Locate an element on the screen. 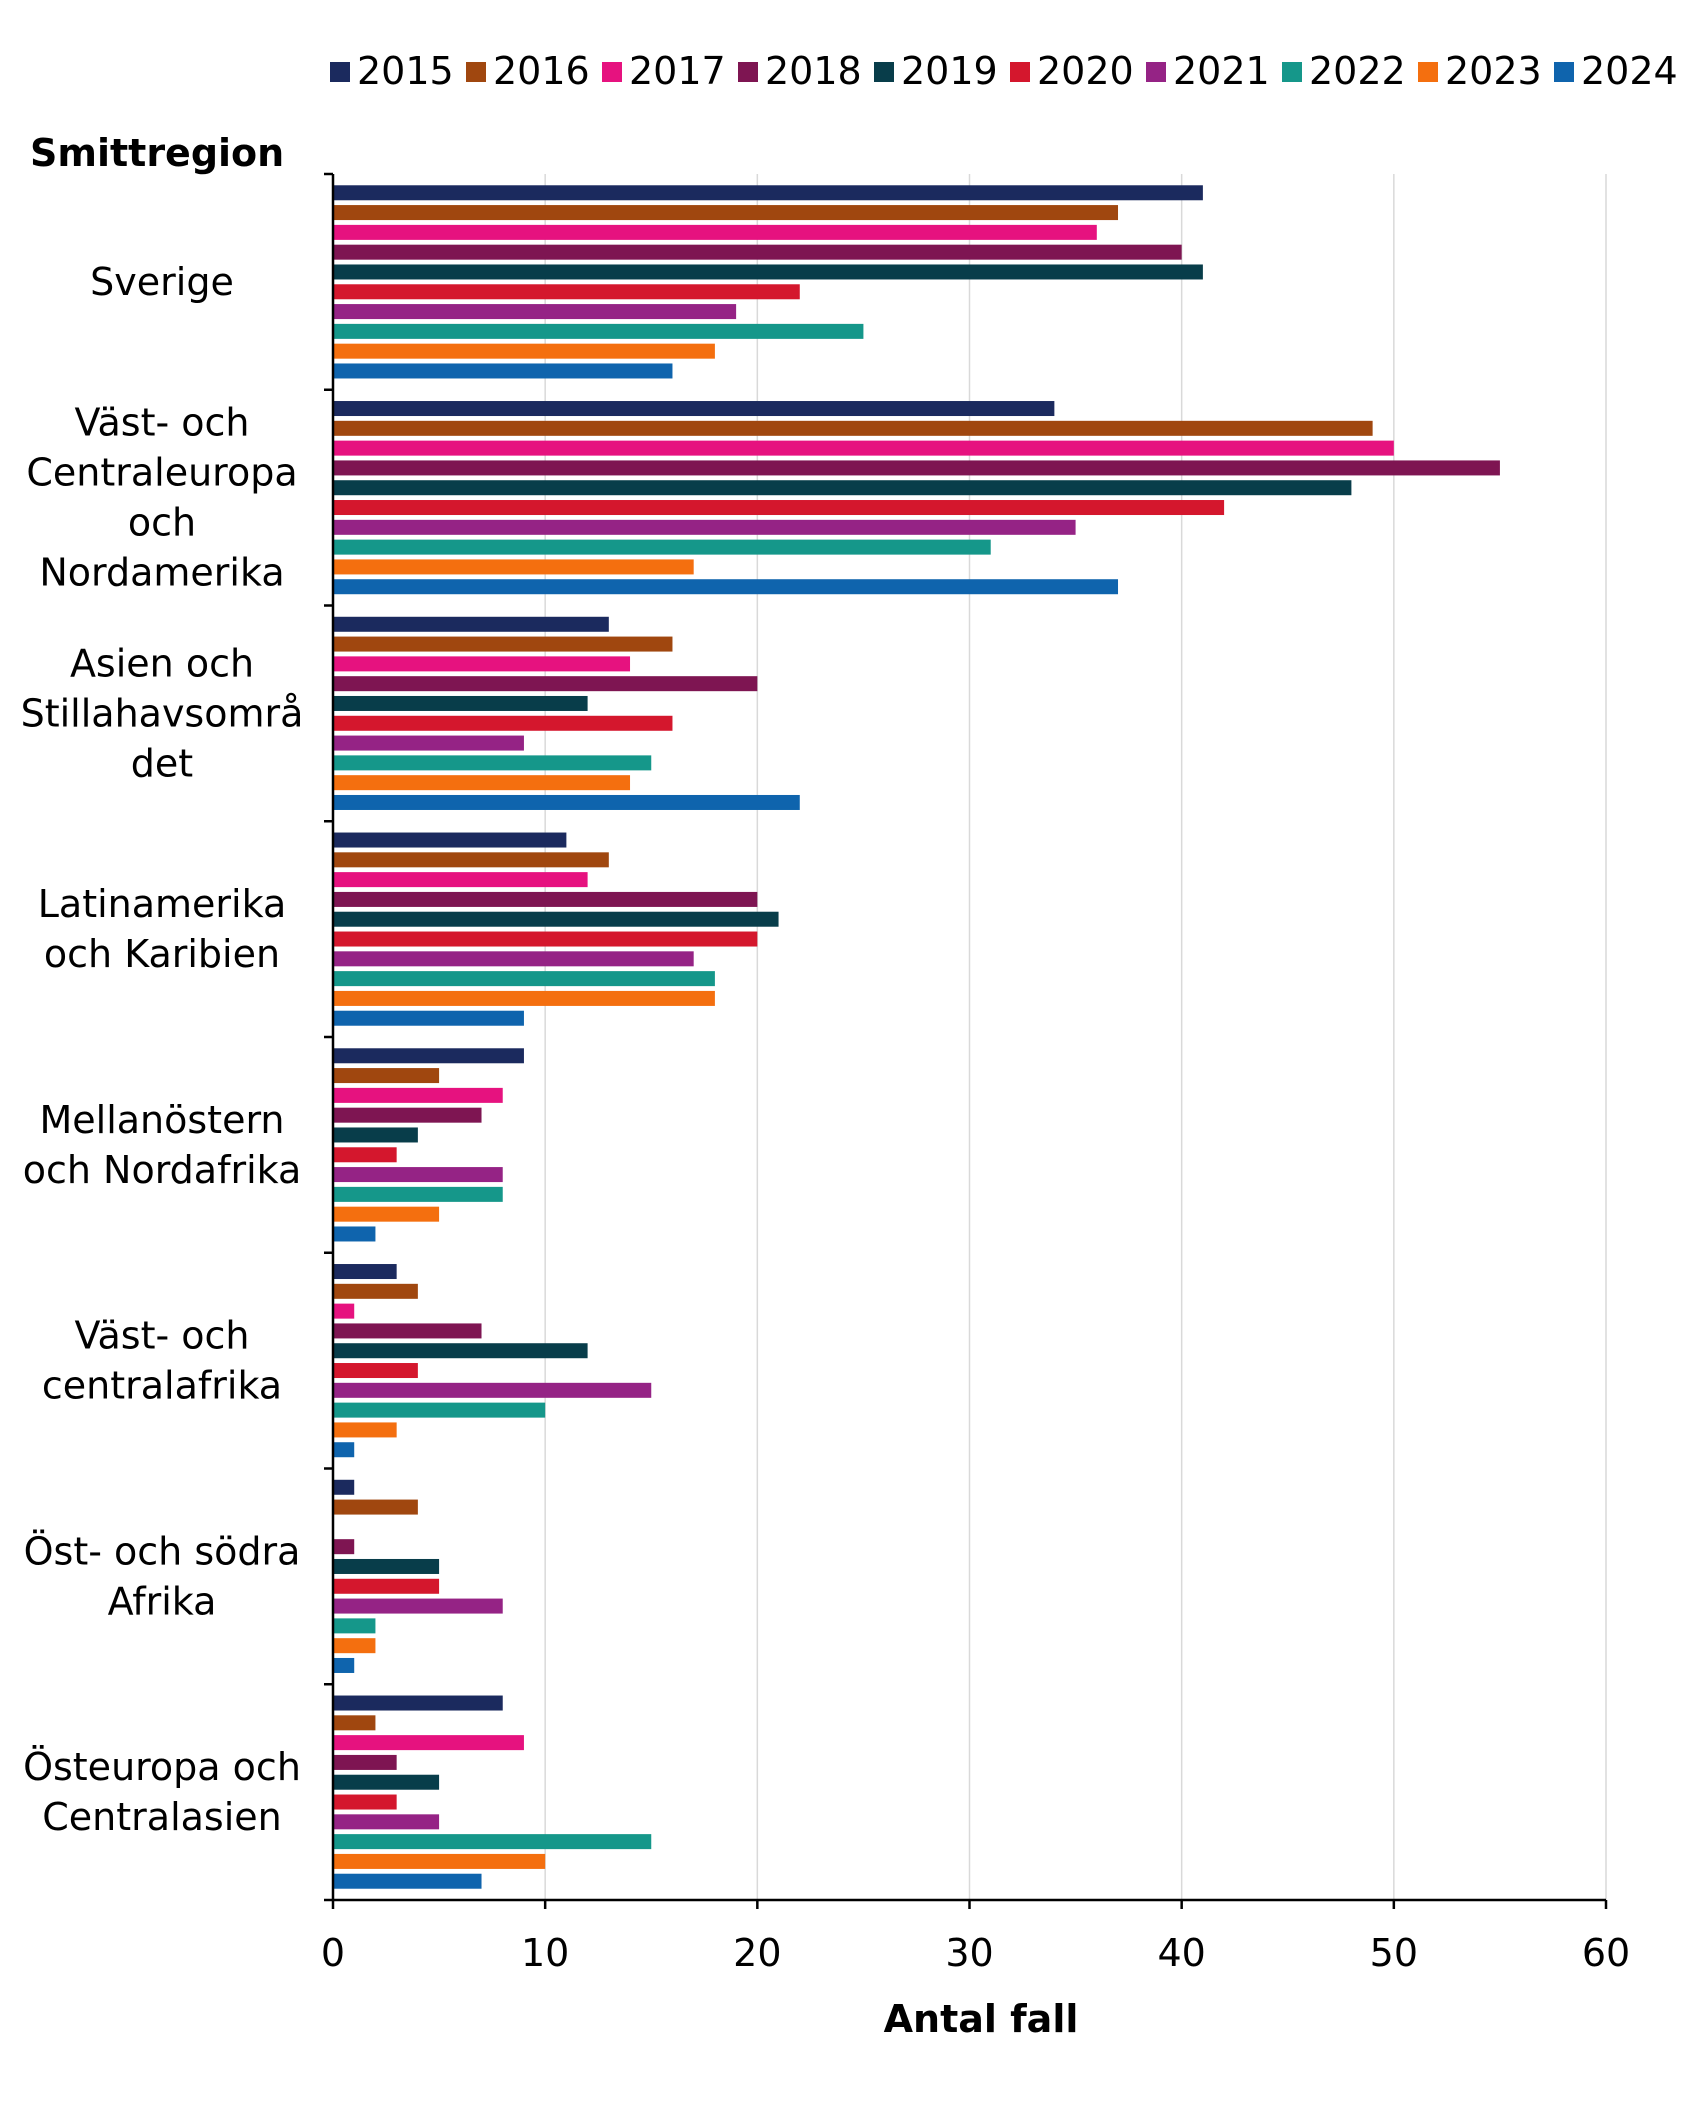 Image resolution: width=1689 pixels, height=2114 pixels. category-label-line: Nordamerika is located at coordinates (161, 573).